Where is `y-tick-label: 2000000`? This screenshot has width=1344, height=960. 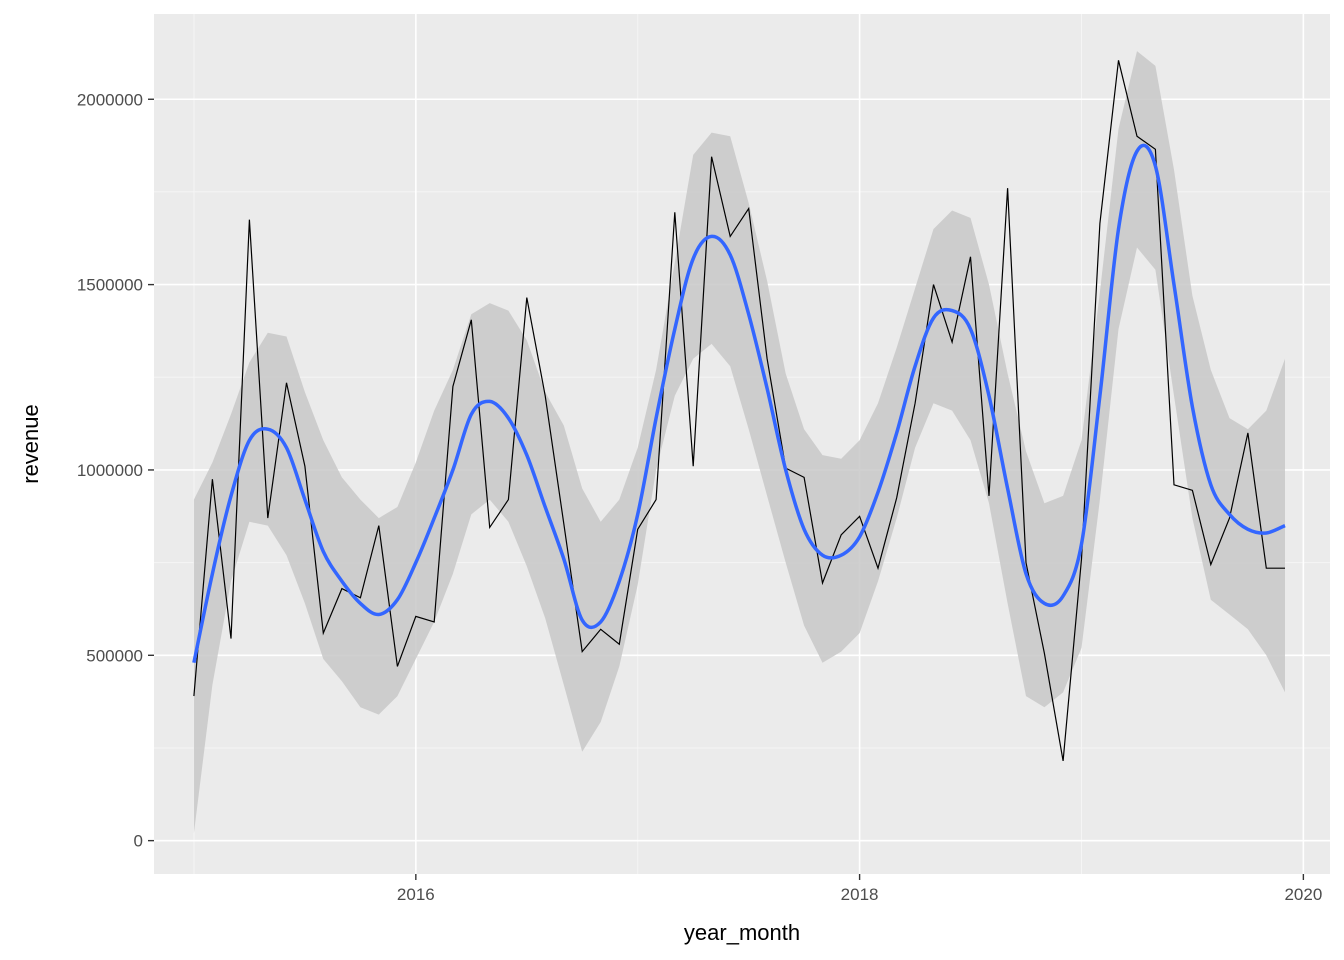
y-tick-label: 2000000 is located at coordinates (110, 99).